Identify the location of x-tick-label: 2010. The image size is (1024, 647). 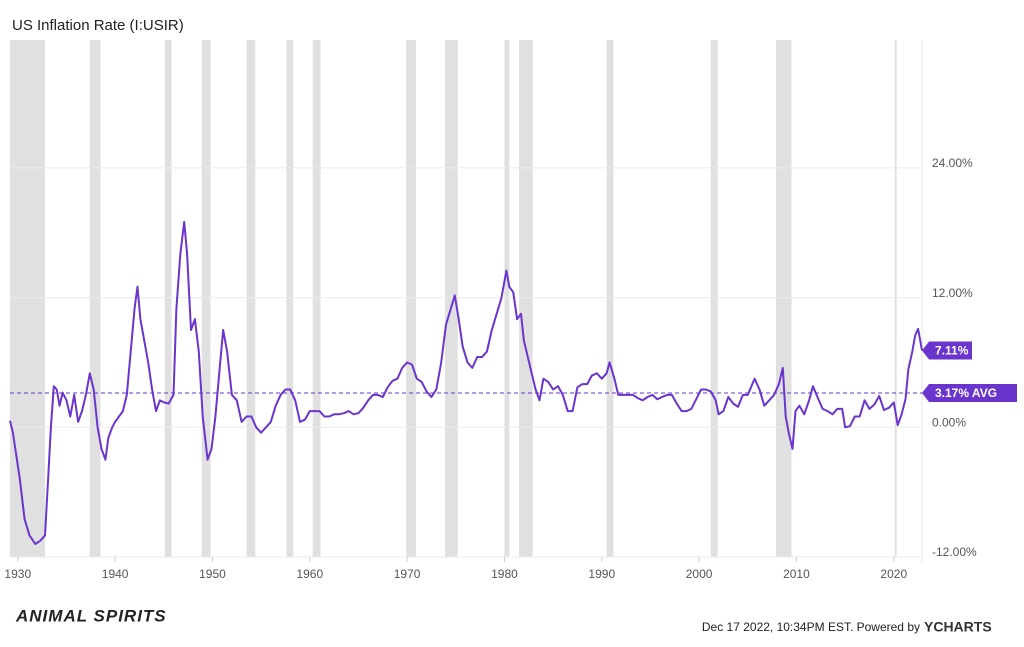
(796, 574).